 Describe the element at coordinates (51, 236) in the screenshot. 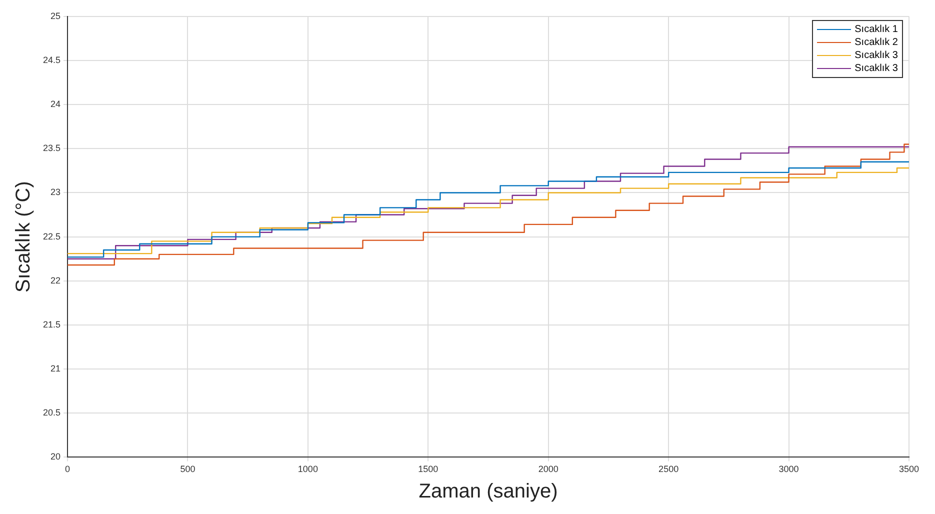

I see `y-tick-label: 22.5` at that location.